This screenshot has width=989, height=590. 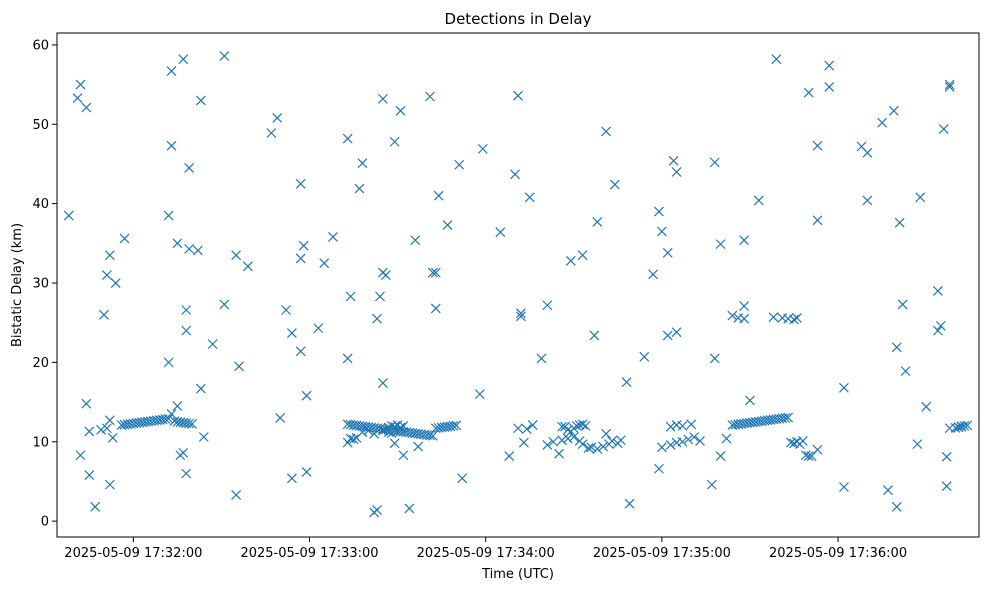 I want to click on y-tick-label: 50, so click(x=40, y=125).